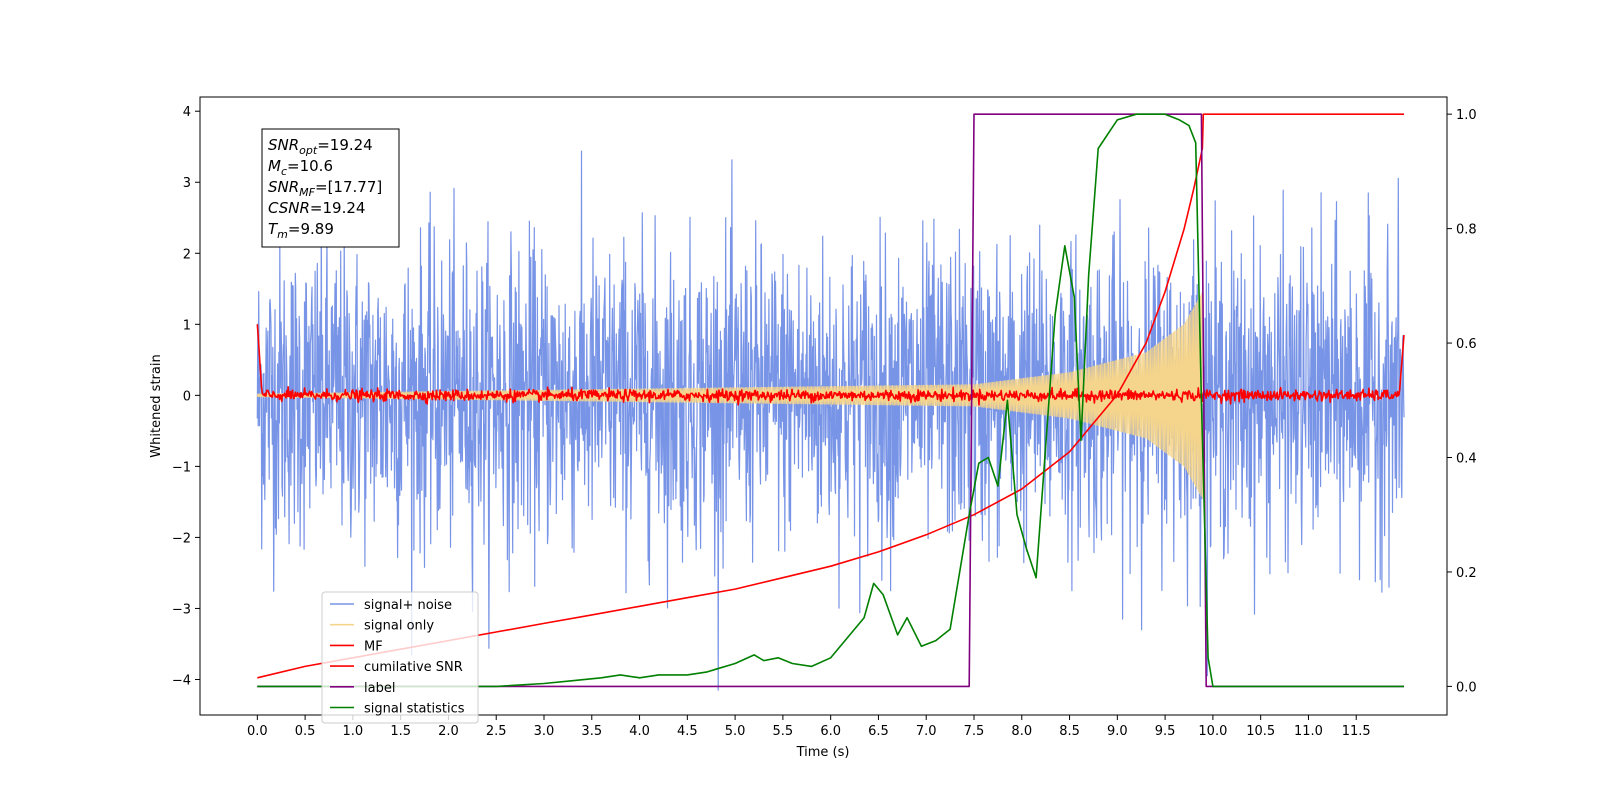  Describe the element at coordinates (300, 167) in the screenshot. I see `annotation-line: Mc=10.6` at that location.